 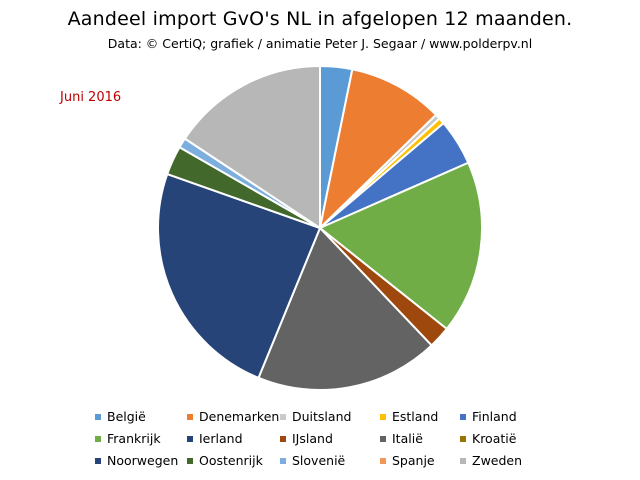 I want to click on legend-label: Oostenrijk, so click(x=231, y=460).